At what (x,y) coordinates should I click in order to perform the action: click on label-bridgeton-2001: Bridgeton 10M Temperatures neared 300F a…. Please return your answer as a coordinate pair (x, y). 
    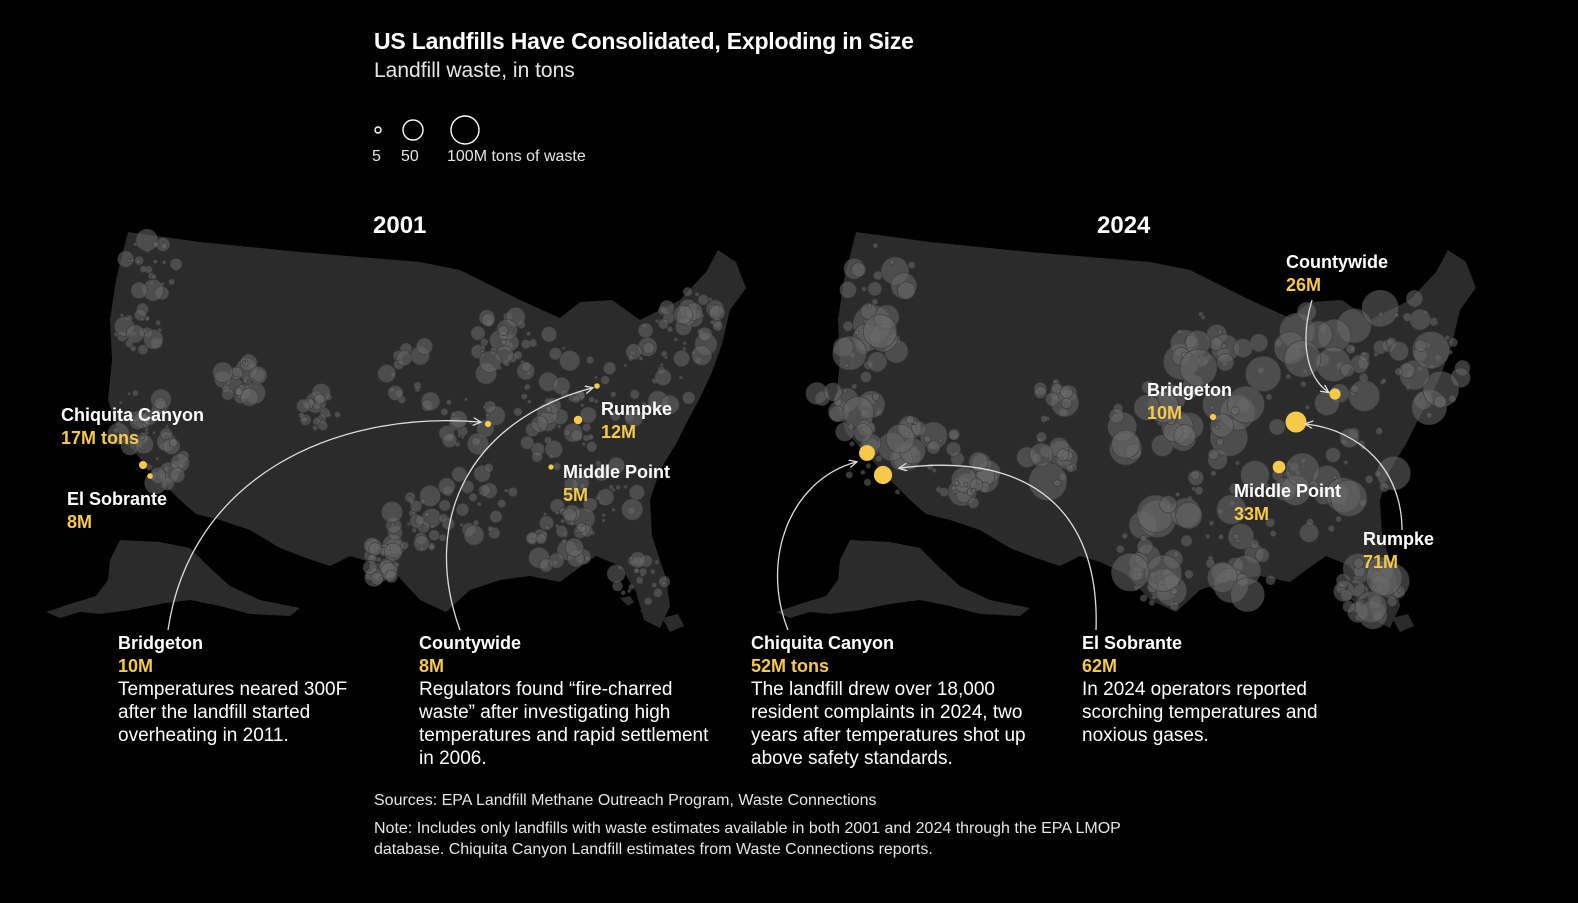
    Looking at the image, I should click on (253, 689).